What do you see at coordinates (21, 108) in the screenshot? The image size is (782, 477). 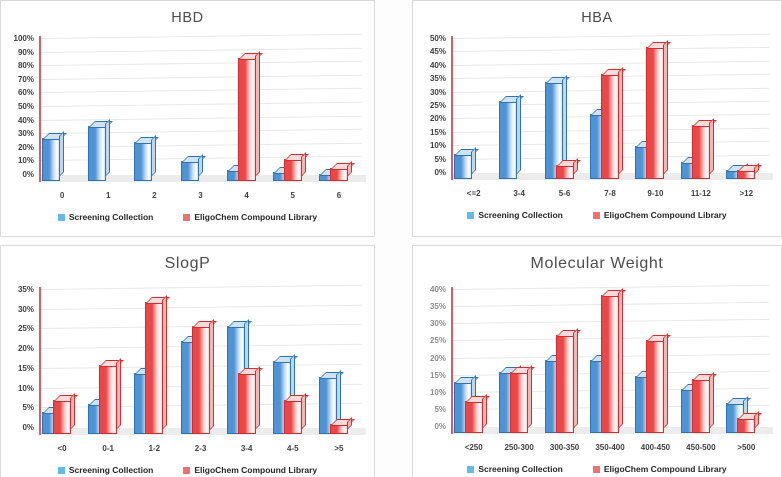 I see `y-axis-labels: 0% 10% 20% 30% 40% 50% 60% 70% 80% 90% 100%` at bounding box center [21, 108].